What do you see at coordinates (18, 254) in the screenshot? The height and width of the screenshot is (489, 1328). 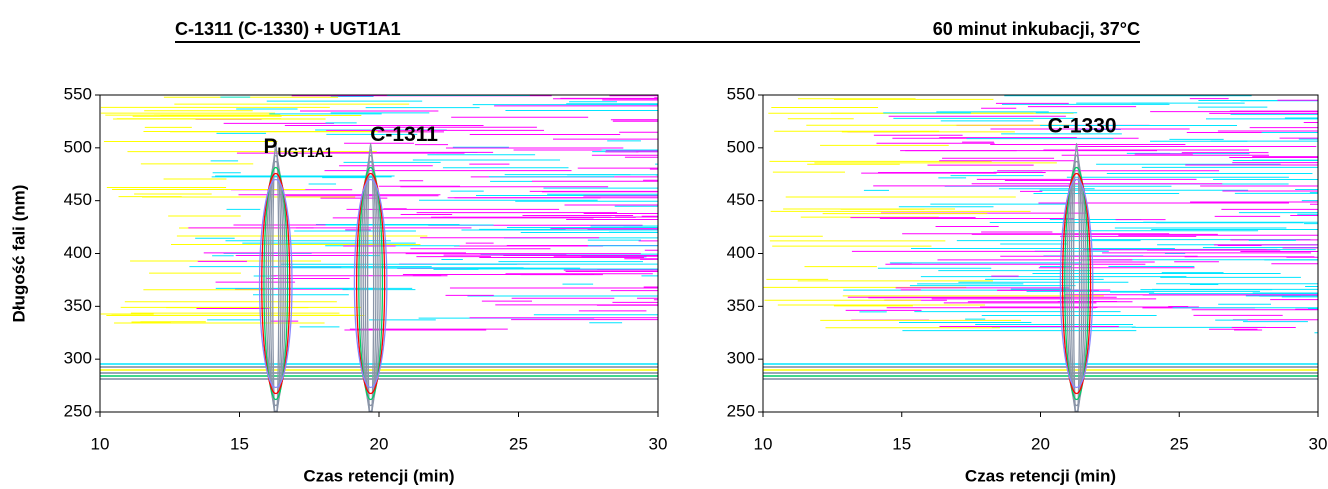 I see `y-axis-label: Długość fali (nm)` at bounding box center [18, 254].